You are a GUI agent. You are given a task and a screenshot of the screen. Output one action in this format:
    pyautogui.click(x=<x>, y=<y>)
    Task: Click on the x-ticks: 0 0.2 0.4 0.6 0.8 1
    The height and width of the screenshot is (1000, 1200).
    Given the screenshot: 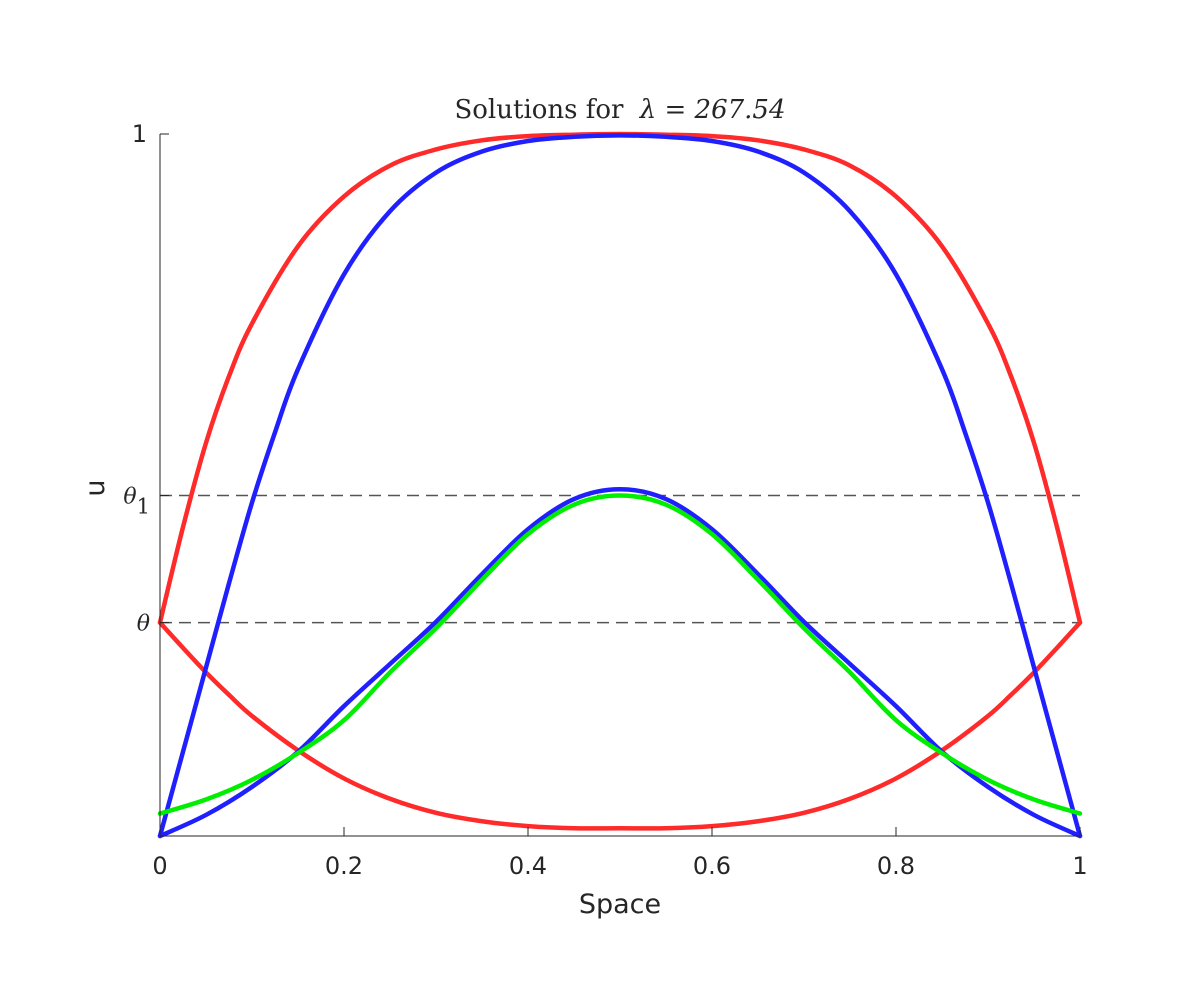 What is the action you would take?
    pyautogui.click(x=620, y=853)
    